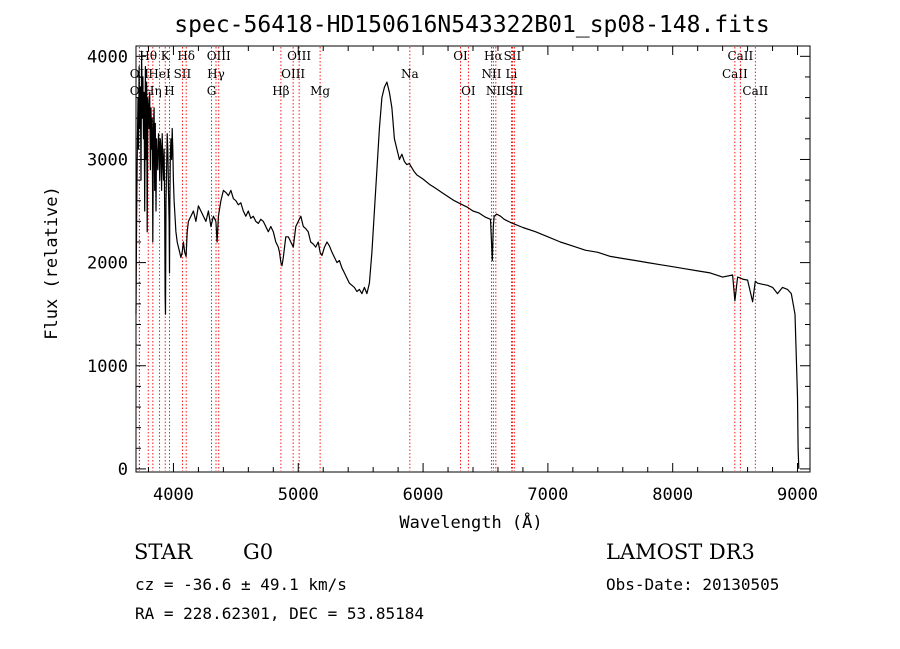 Image resolution: width=900 pixels, height=649 pixels. Describe the element at coordinates (512, 74) in the screenshot. I see `line-label-22: Li` at that location.